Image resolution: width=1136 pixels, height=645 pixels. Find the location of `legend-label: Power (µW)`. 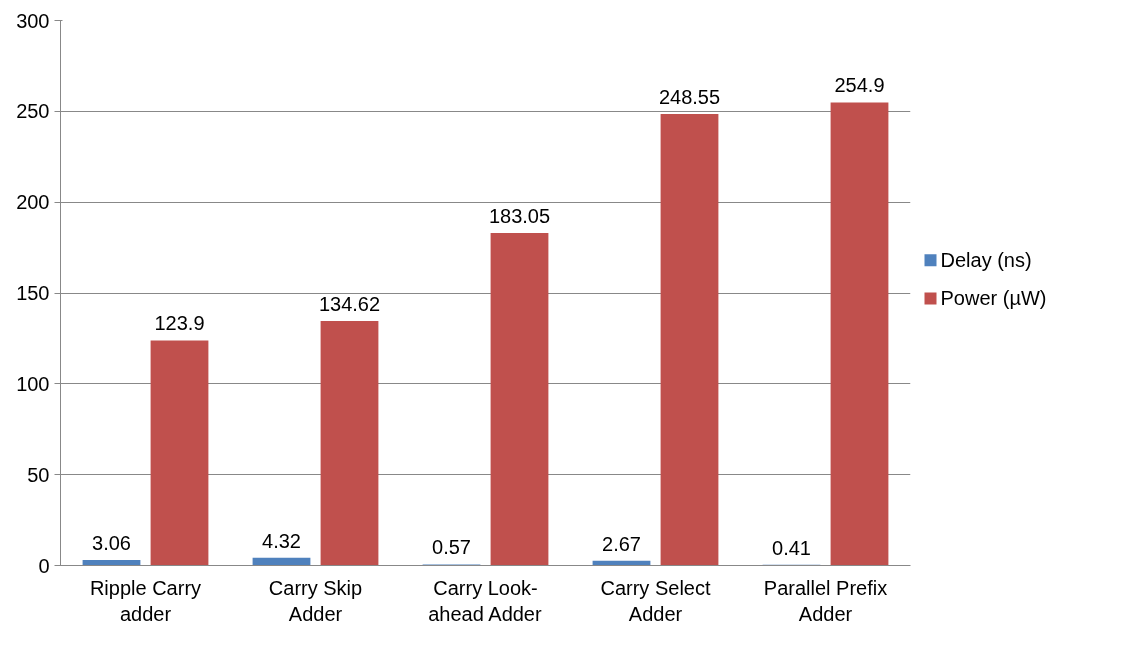

legend-label: Power (µW) is located at coordinates (993, 298).